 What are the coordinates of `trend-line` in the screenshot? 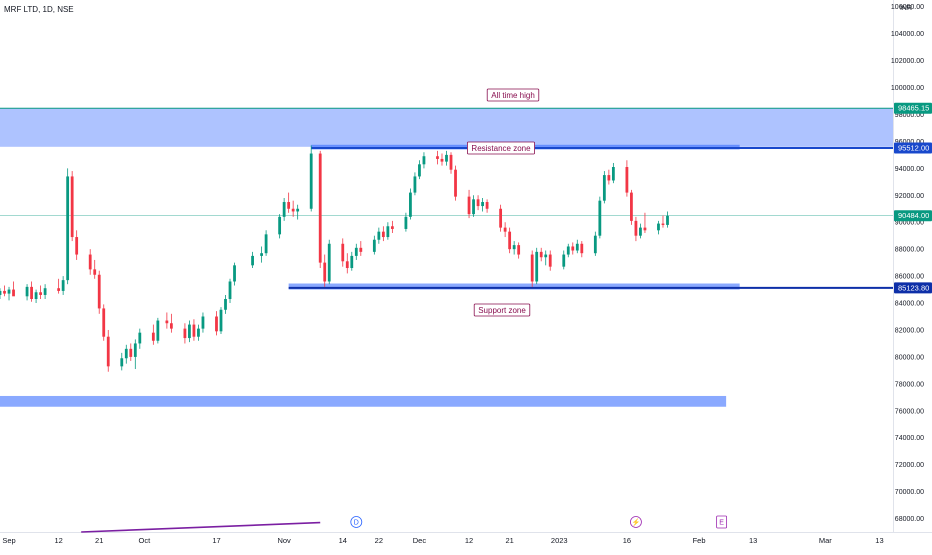 It's located at (201, 527).